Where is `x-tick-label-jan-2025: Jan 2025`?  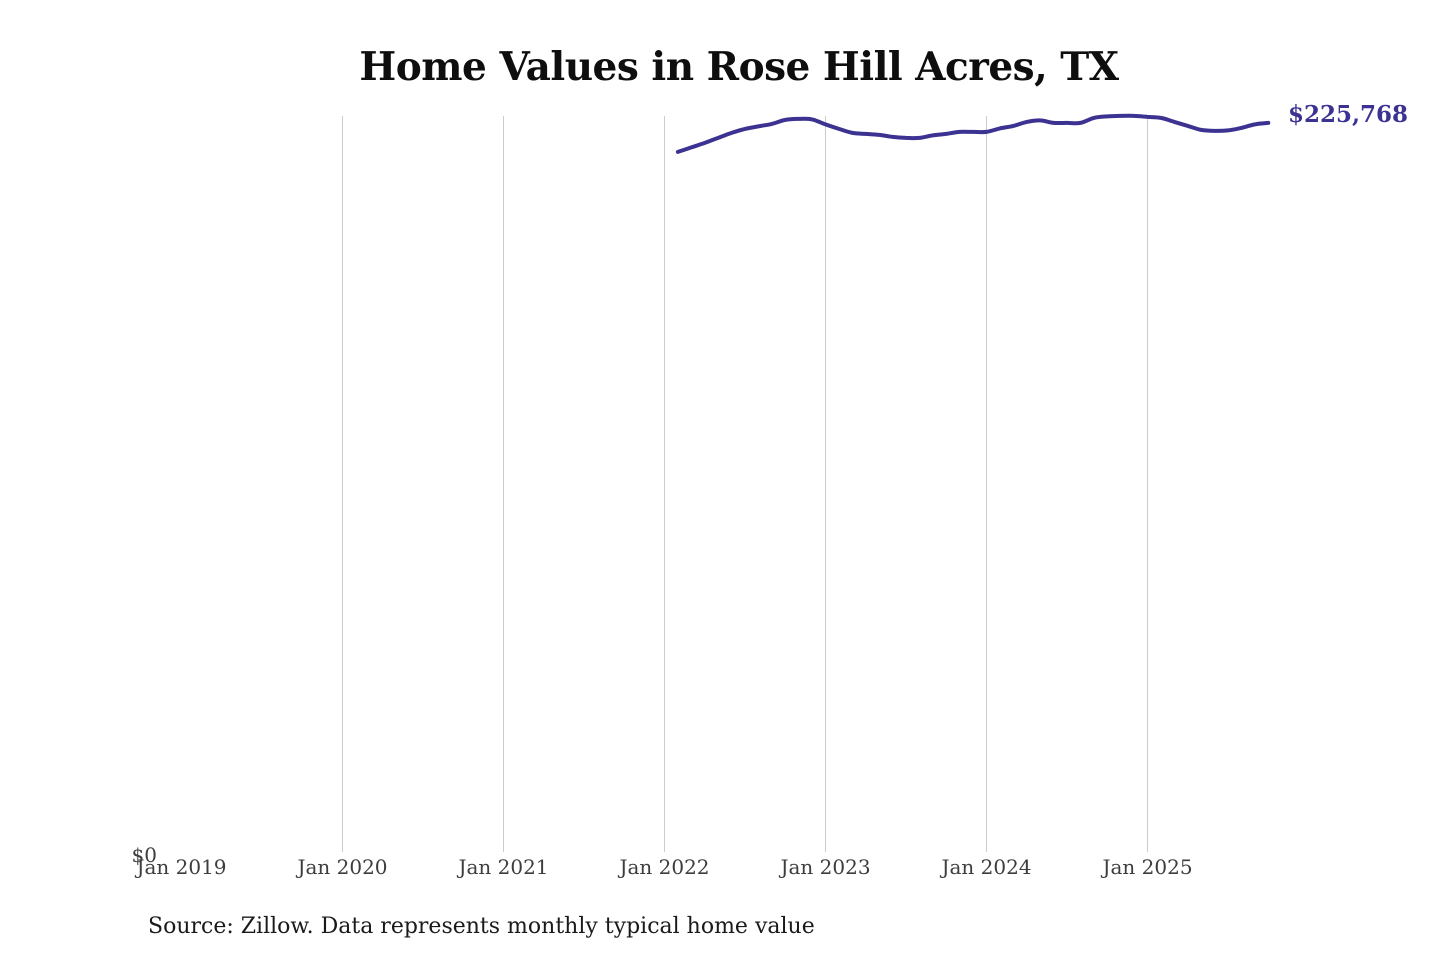
x-tick-label-jan-2025: Jan 2025 is located at coordinates (1147, 867).